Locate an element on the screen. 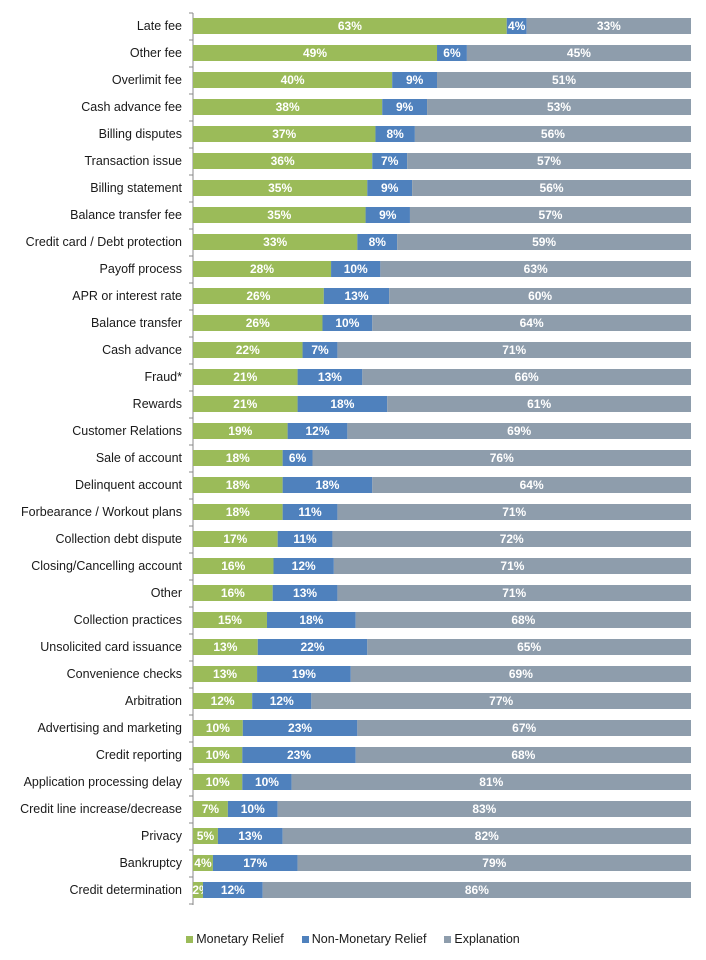 The width and height of the screenshot is (706, 960). data-label: 61% is located at coordinates (539, 404).